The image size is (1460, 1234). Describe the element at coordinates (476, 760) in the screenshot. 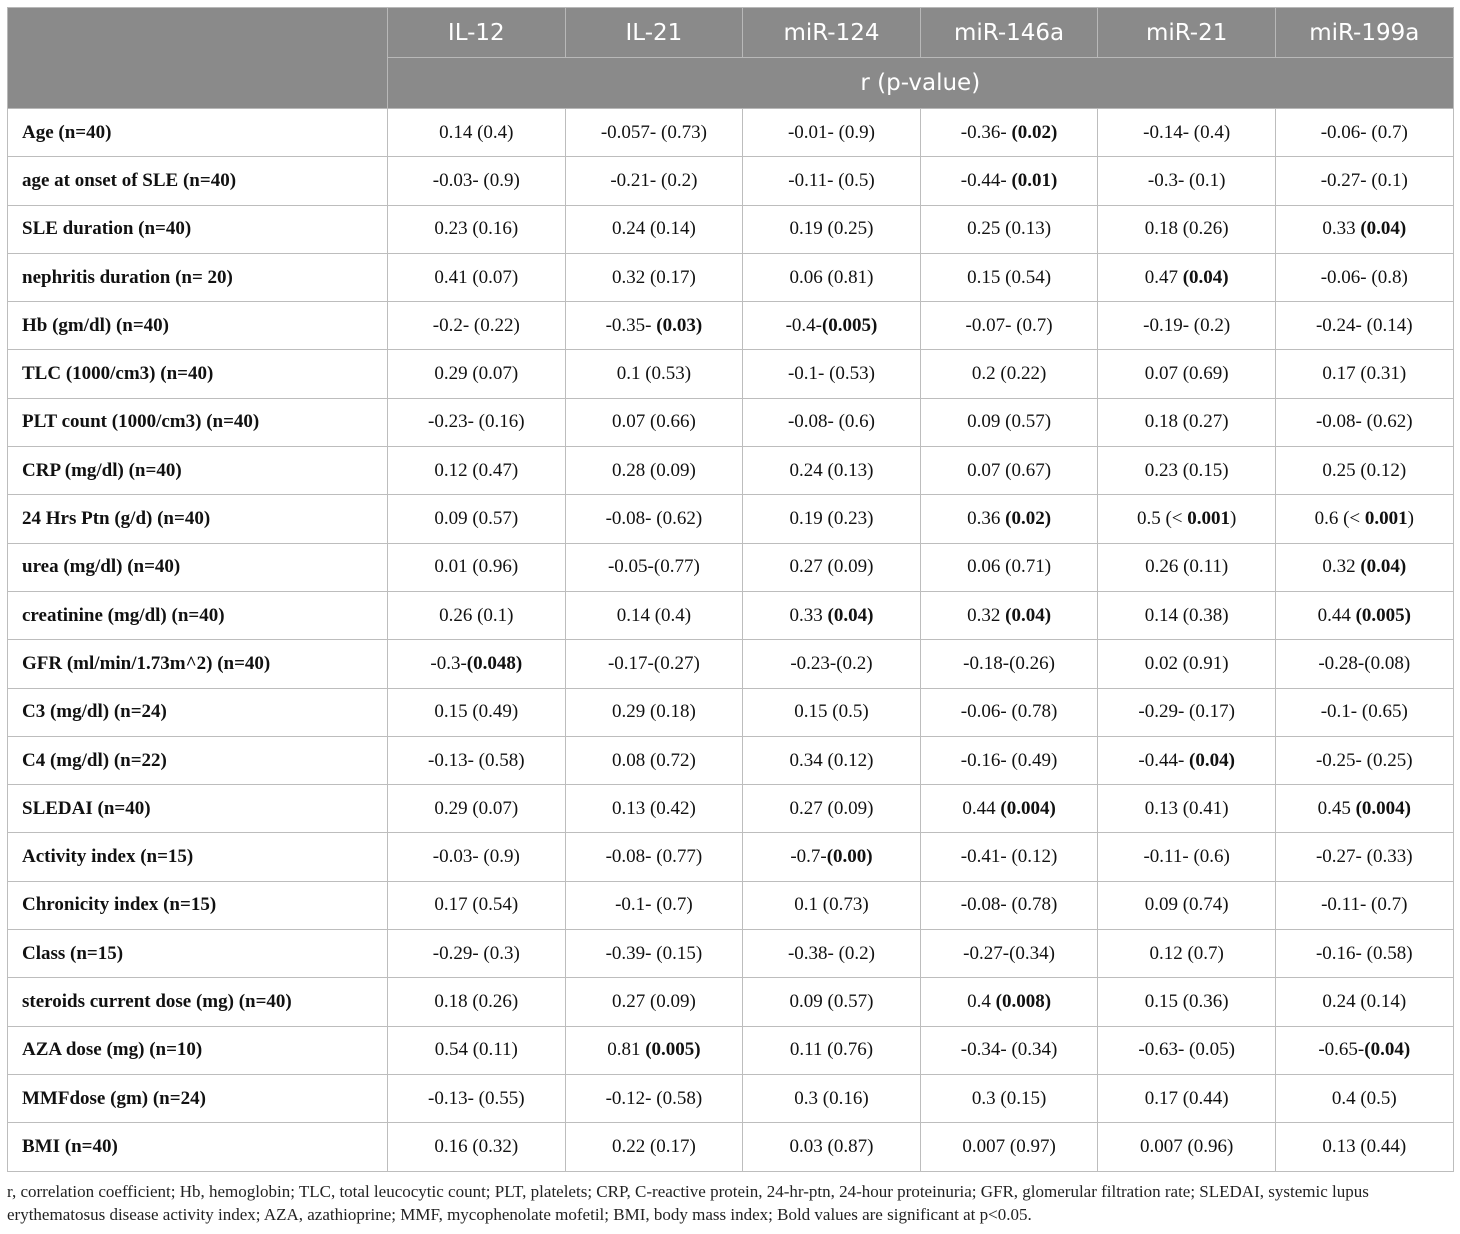

I see `table-cell: -0.13- (0.58)` at that location.